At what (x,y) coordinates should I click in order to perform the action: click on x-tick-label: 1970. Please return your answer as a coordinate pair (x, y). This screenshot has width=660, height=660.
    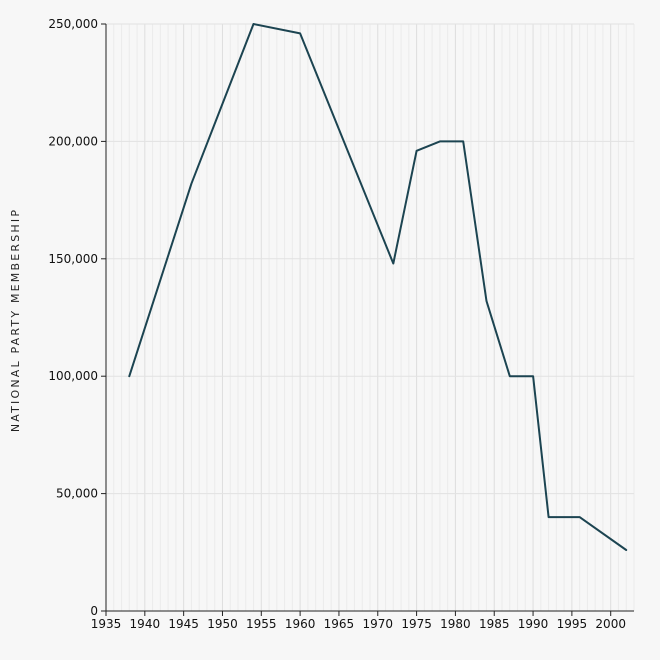
    Looking at the image, I should click on (377, 624).